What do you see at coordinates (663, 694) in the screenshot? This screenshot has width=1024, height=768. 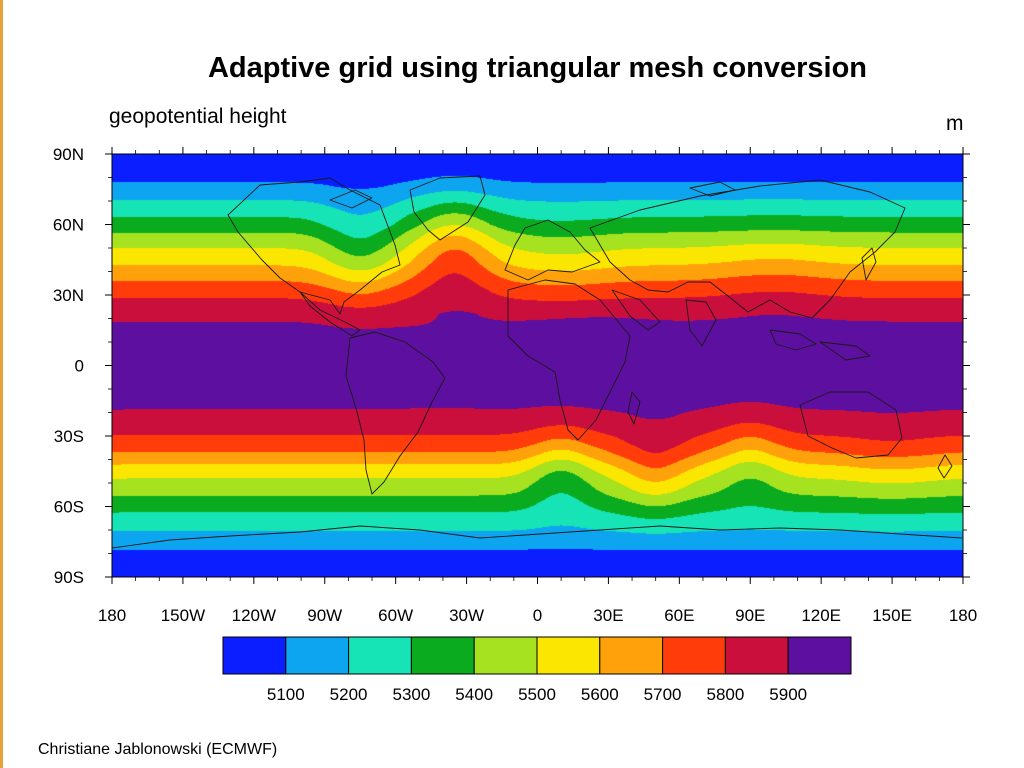 I see `colorbar-label: 5700` at bounding box center [663, 694].